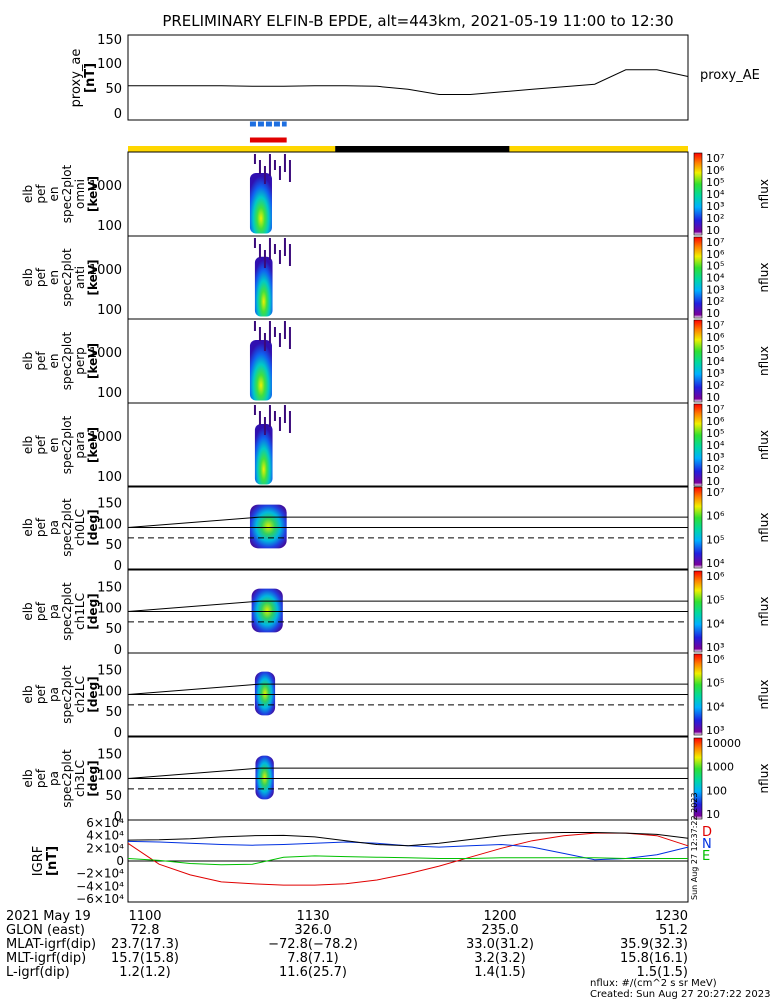  What do you see at coordinates (105, 353) in the screenshot?
I see `energy-ytick: 1000` at bounding box center [105, 353].